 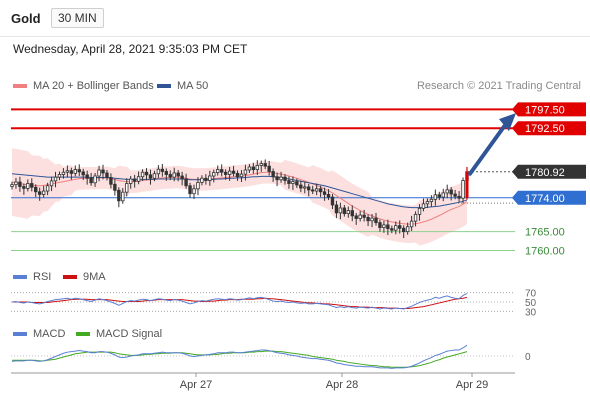 I want to click on macd-swatch, so click(x=20, y=334).